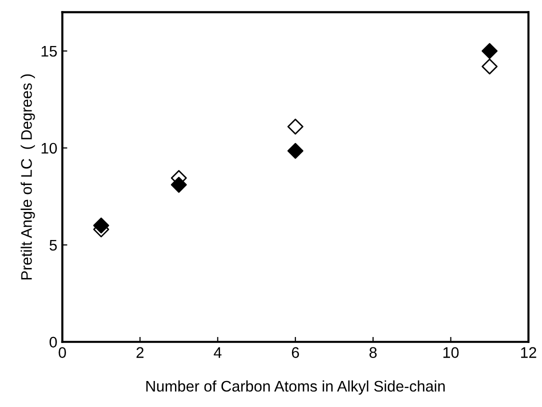  Describe the element at coordinates (53, 342) in the screenshot. I see `y-tick-label: 0` at that location.